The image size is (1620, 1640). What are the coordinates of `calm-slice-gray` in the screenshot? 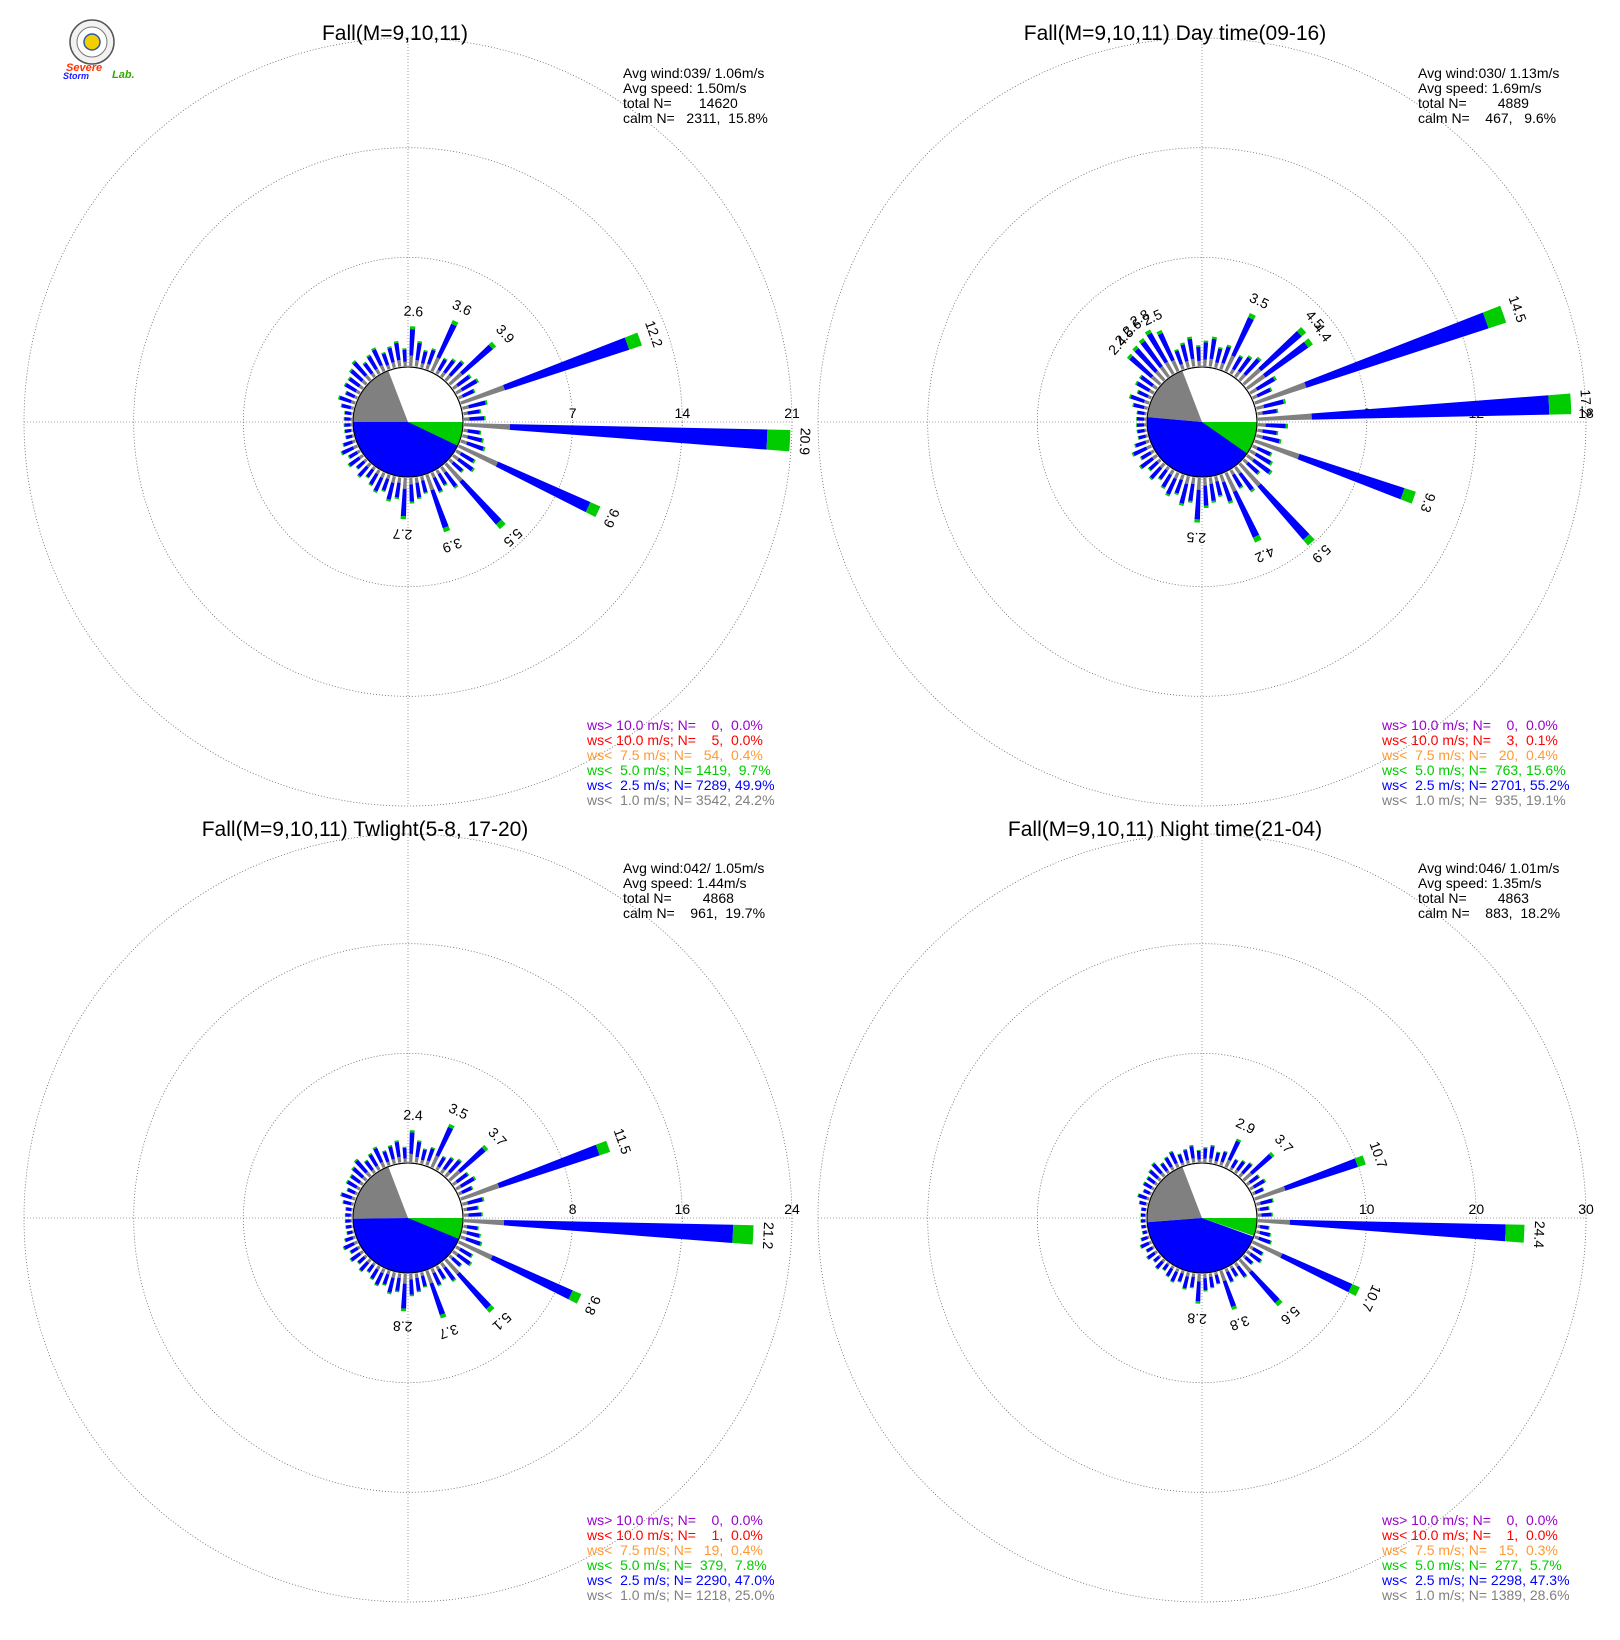 It's located at (1174, 396).